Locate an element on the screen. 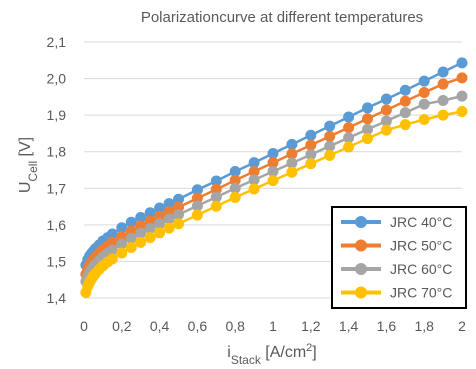 The image size is (476, 369). legend-label: JRC 40°C is located at coordinates (421, 222).